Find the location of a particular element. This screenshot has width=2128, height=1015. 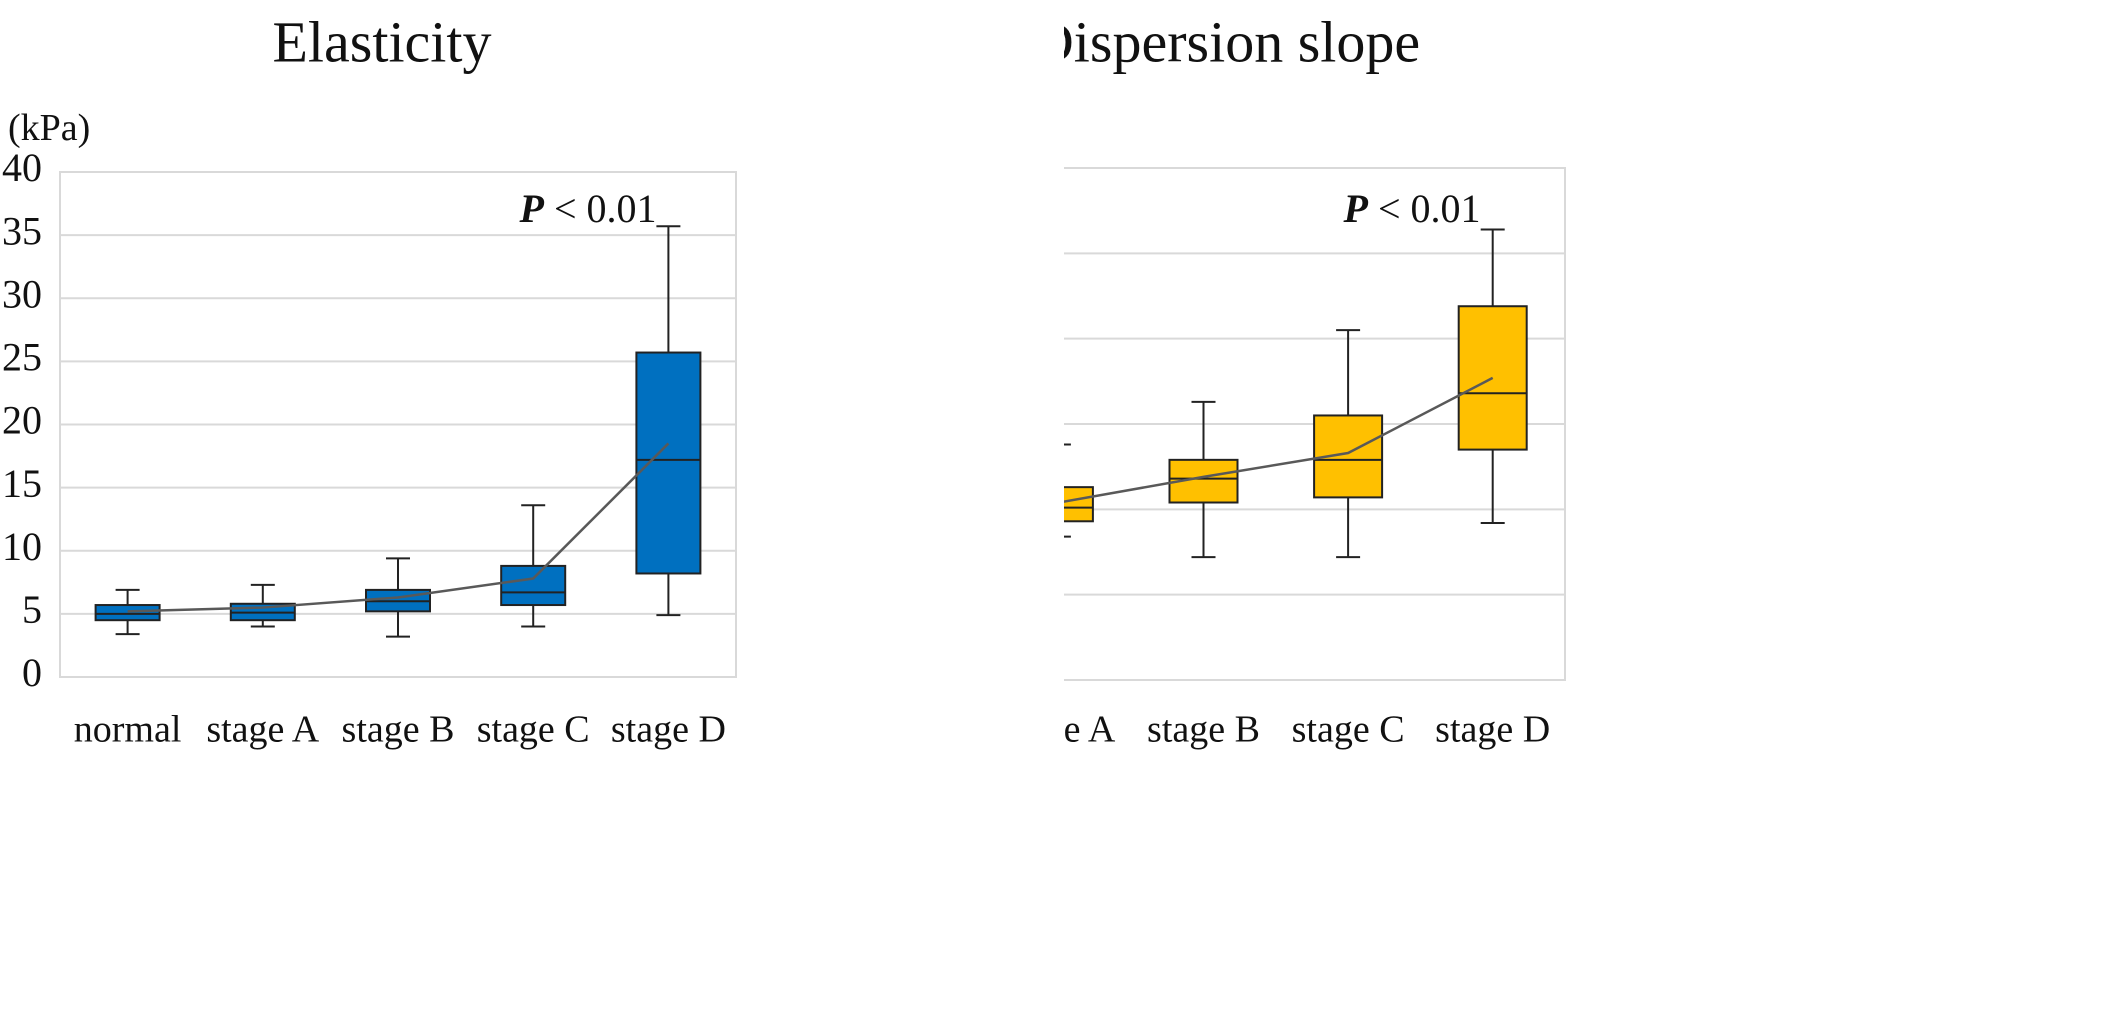

y-tick-label: 5 is located at coordinates (32, 609).